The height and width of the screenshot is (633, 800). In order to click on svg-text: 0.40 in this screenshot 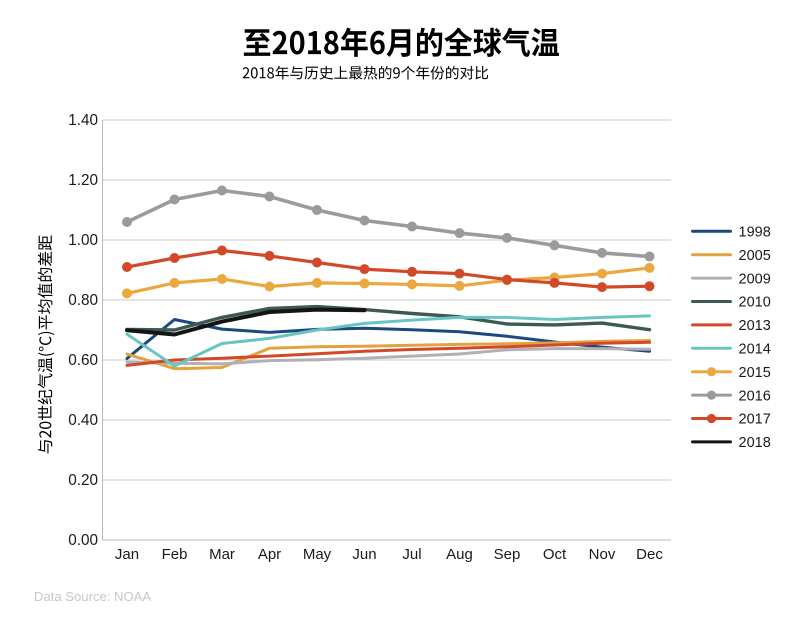, I will do `click(83, 420)`.